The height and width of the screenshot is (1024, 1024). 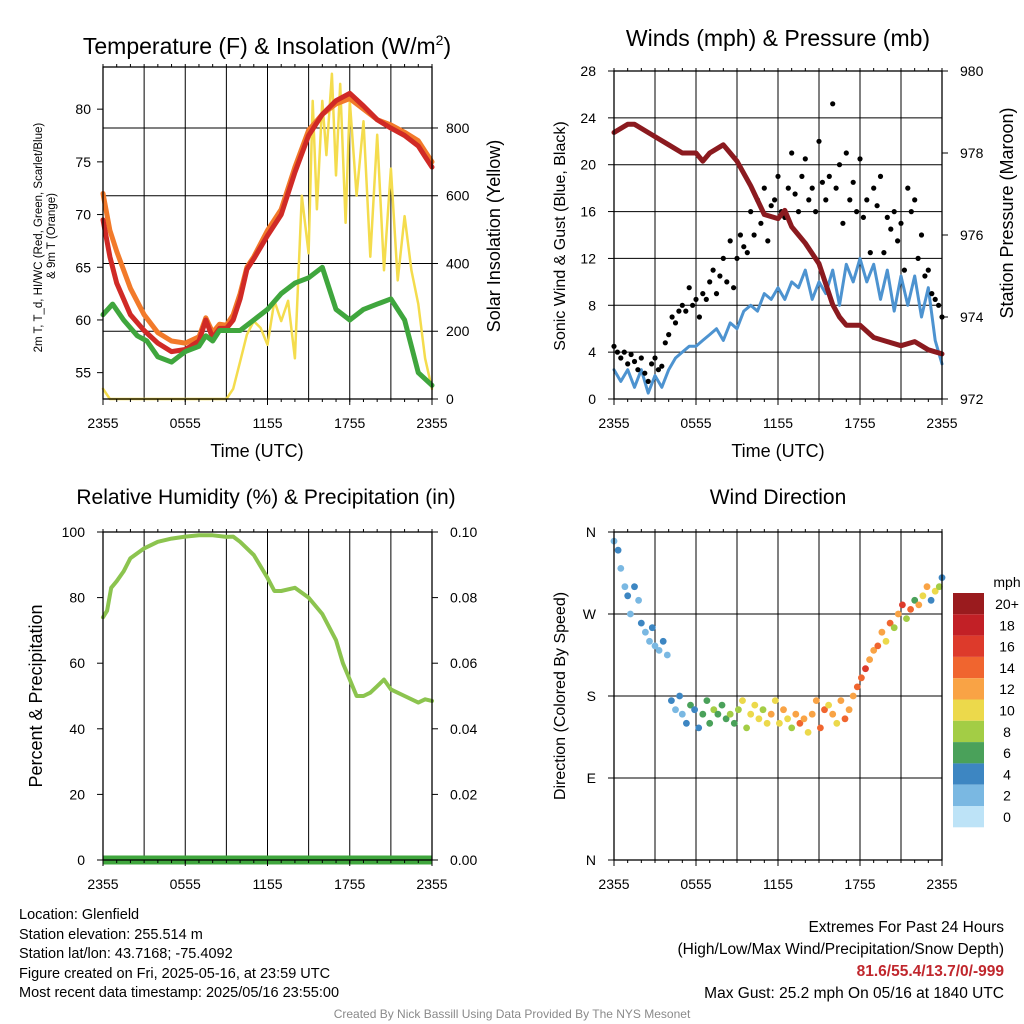 I want to click on y-tick-label: 100, so click(x=74, y=532).